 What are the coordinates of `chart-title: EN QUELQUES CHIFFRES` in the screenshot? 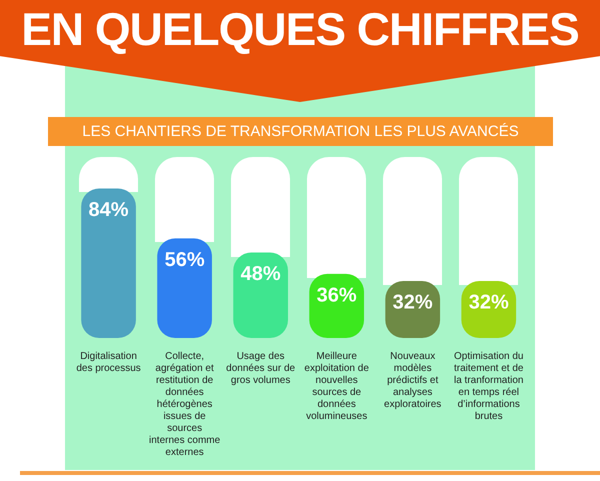 It's located at (300, 29).